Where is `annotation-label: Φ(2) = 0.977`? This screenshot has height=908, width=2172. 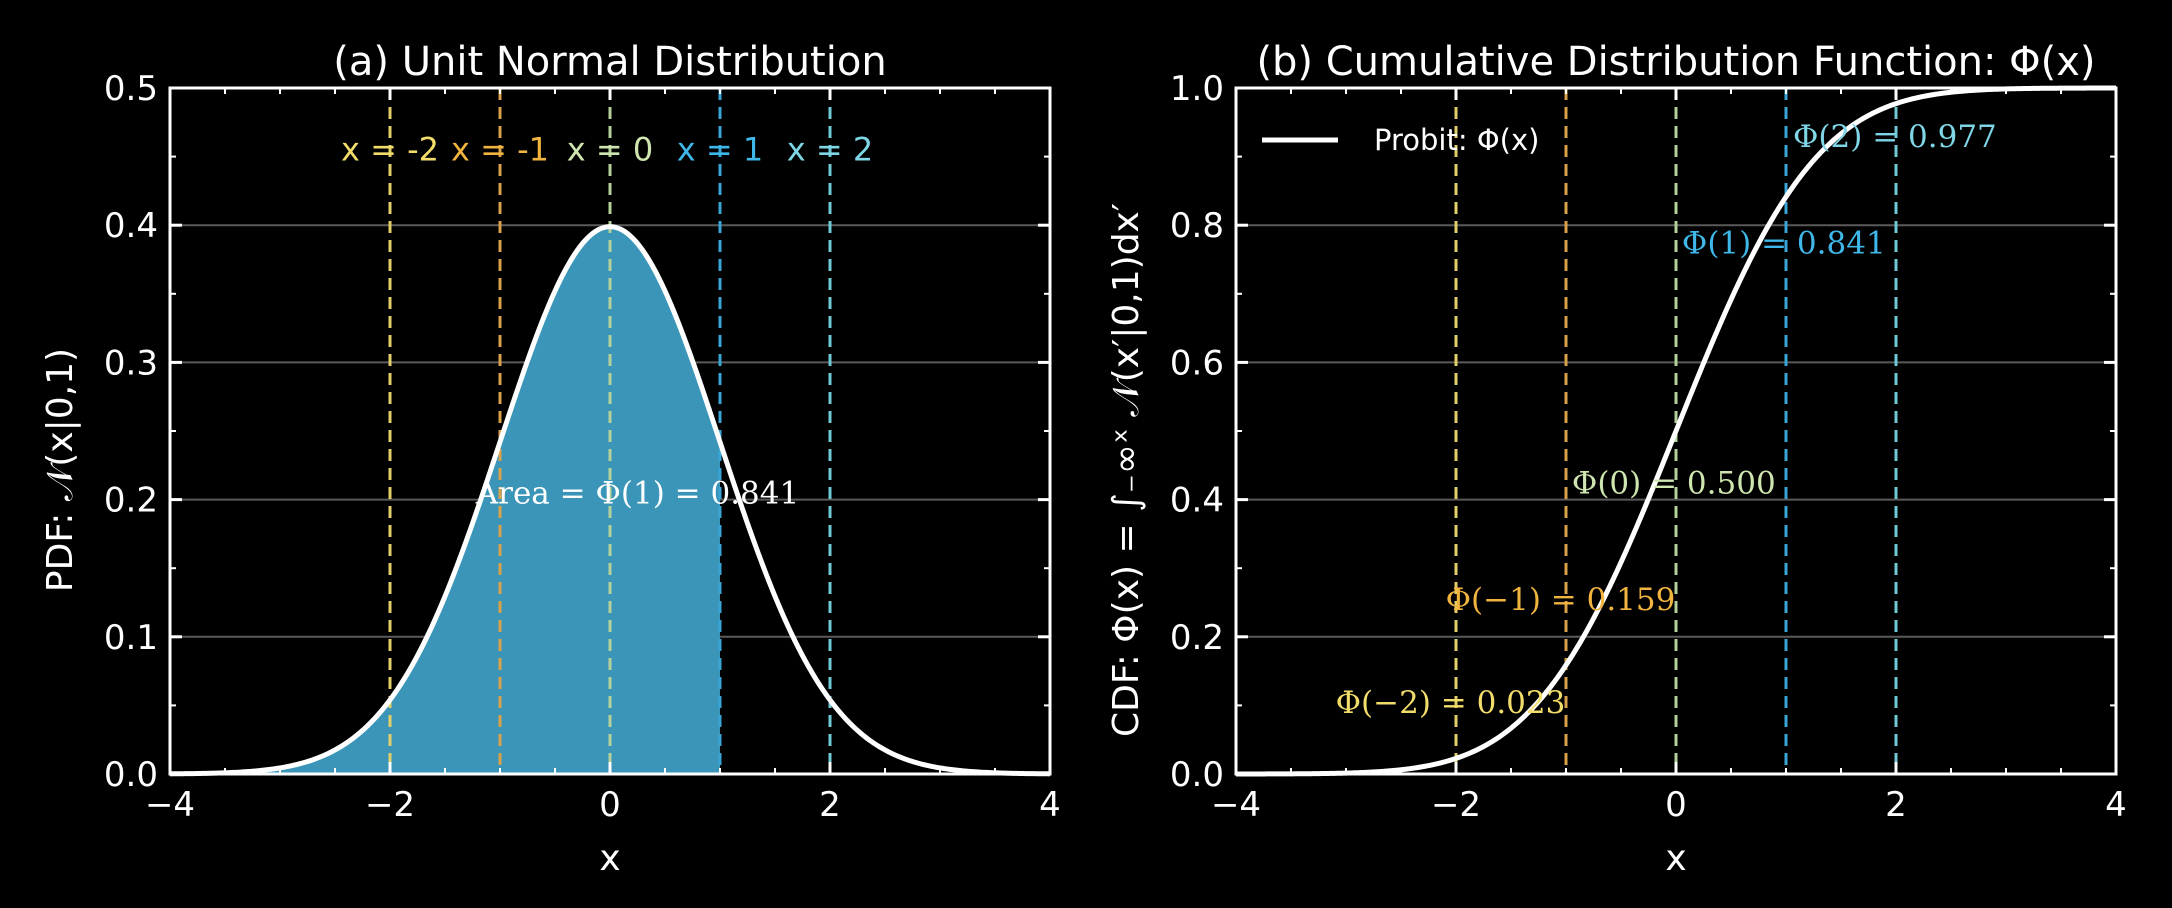
annotation-label: Φ(2) = 0.977 is located at coordinates (1895, 137).